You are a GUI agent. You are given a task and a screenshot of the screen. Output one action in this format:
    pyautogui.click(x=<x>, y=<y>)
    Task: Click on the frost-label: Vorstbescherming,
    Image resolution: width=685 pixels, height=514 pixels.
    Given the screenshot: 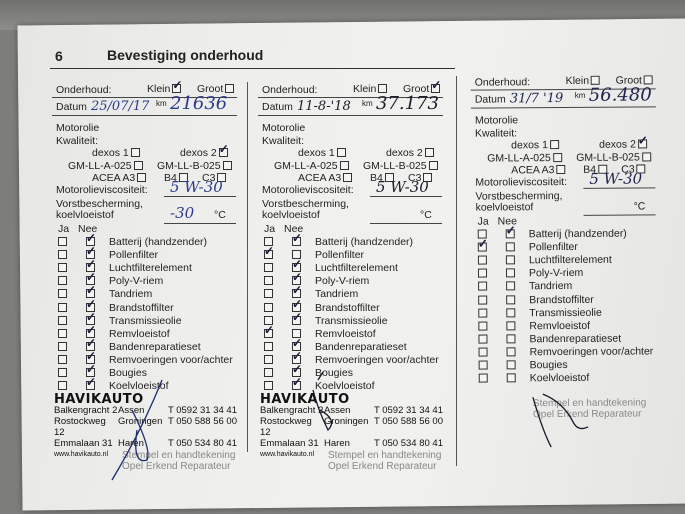 What is the action you would take?
    pyautogui.click(x=99, y=204)
    